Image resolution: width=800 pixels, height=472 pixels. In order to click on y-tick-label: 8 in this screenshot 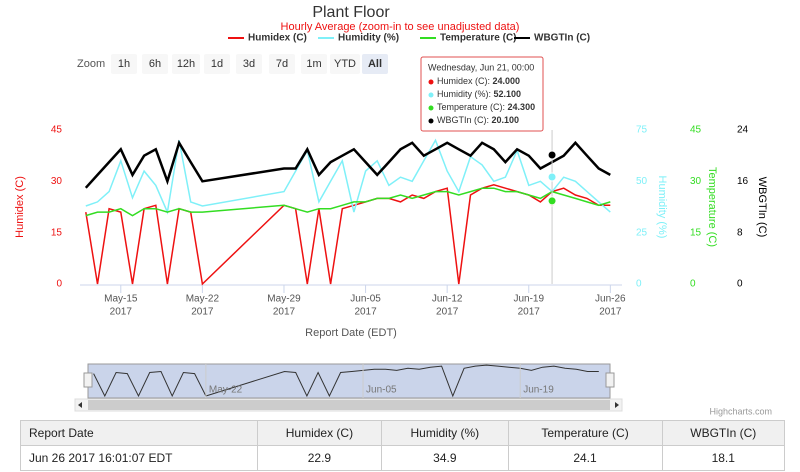, I will do `click(740, 232)`.